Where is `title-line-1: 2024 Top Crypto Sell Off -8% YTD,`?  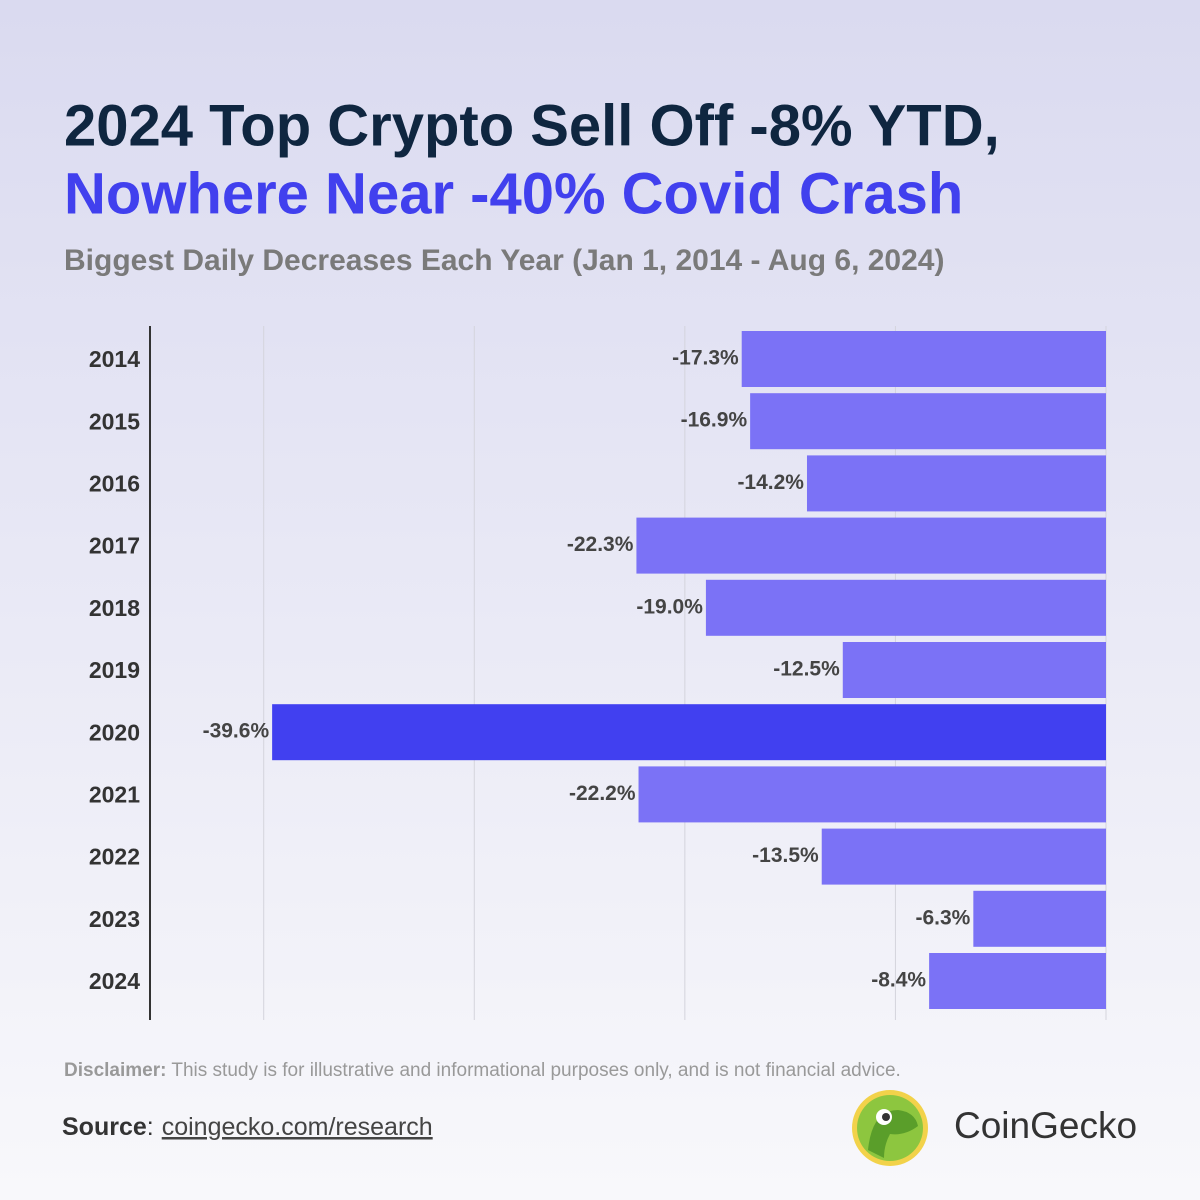 title-line-1: 2024 Top Crypto Sell Off -8% YTD, is located at coordinates (532, 125).